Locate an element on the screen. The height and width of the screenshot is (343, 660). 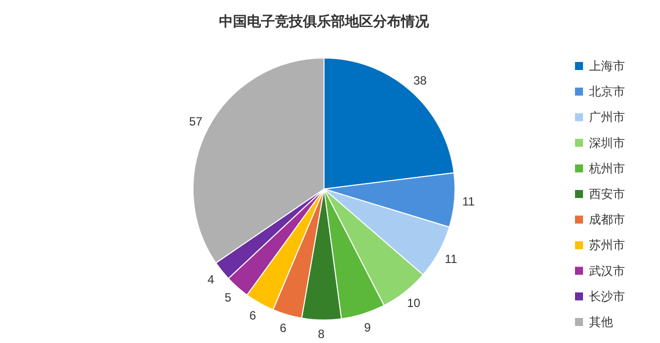
data-label: 9 is located at coordinates (368, 327).